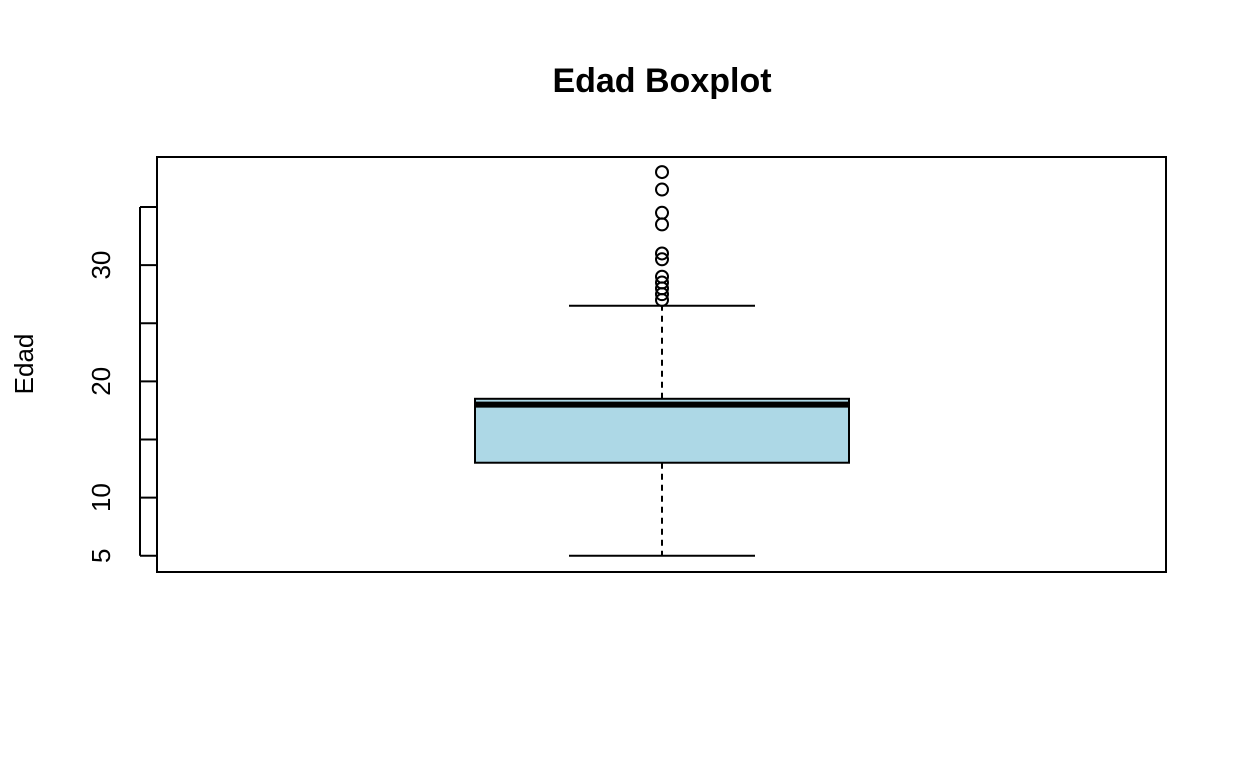 Image resolution: width=1248 pixels, height=768 pixels. What do you see at coordinates (101, 265) in the screenshot?
I see `y-tick-label-30: 30` at bounding box center [101, 265].